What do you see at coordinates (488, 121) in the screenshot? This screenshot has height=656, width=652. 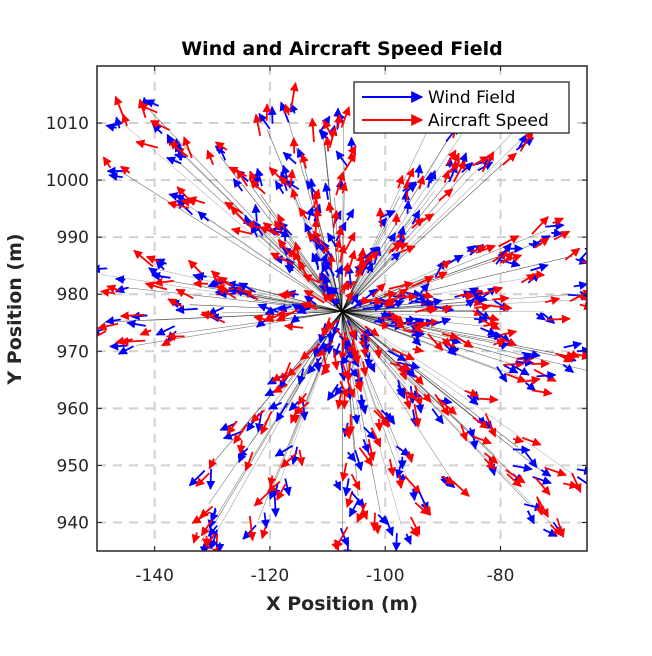 I see `legend-aircraft-label: Aircraft Speed` at bounding box center [488, 121].